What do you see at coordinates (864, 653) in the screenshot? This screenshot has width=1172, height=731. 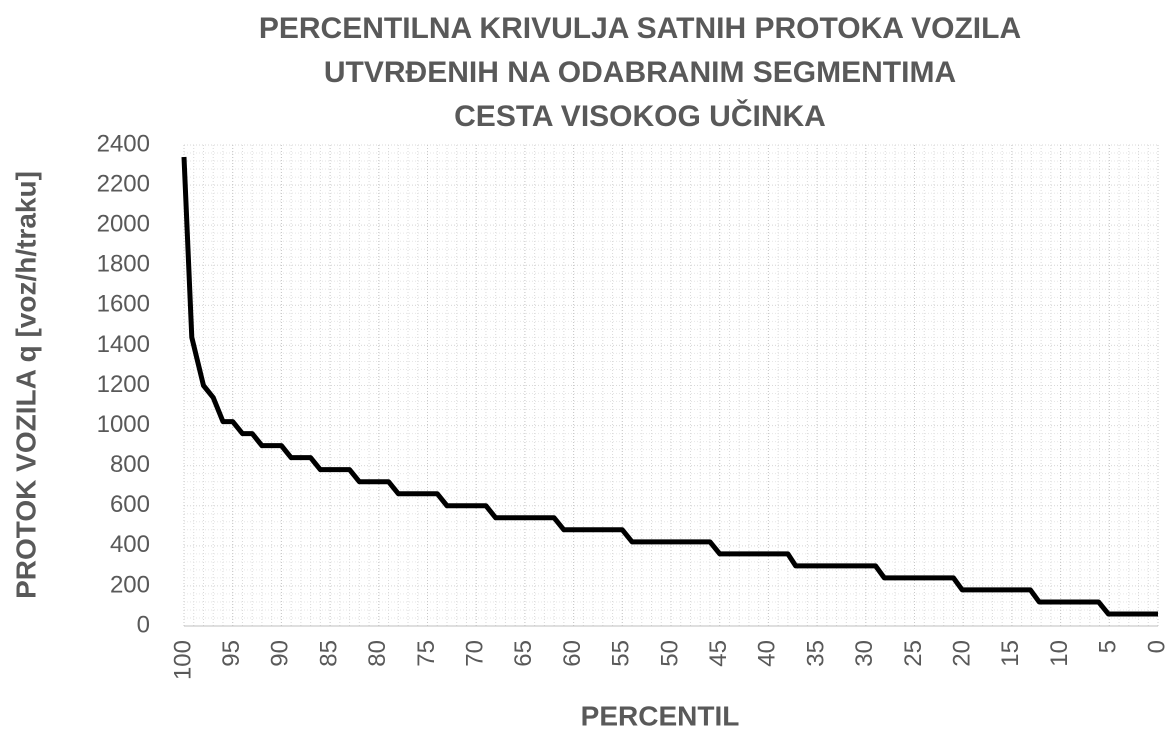 I see `x-tick-label: 30` at bounding box center [864, 653].